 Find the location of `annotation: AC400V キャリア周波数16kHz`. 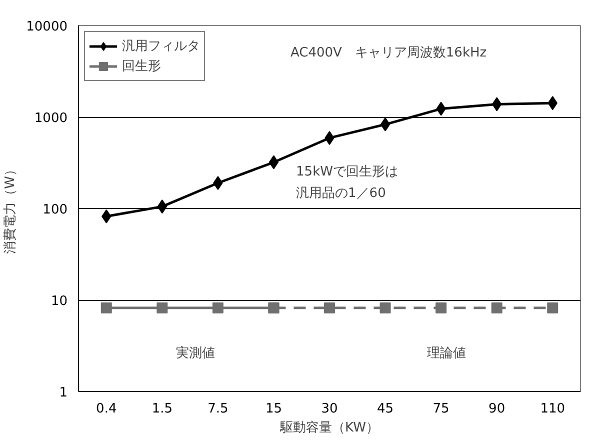

annotation: AC400V キャリア周波数16kHz is located at coordinates (388, 53).